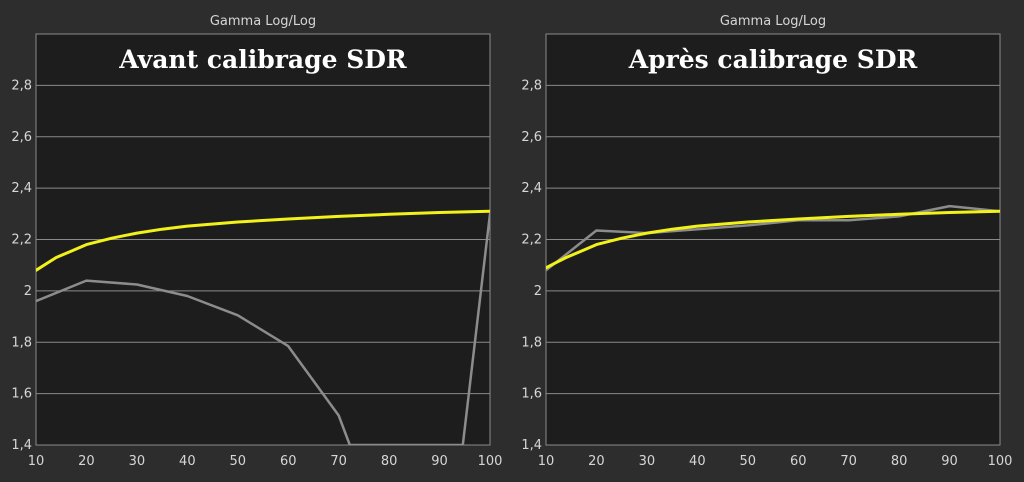 The height and width of the screenshot is (482, 1024). What do you see at coordinates (263, 21) in the screenshot?
I see `left-panel-header: Gamma Log/Log` at bounding box center [263, 21].